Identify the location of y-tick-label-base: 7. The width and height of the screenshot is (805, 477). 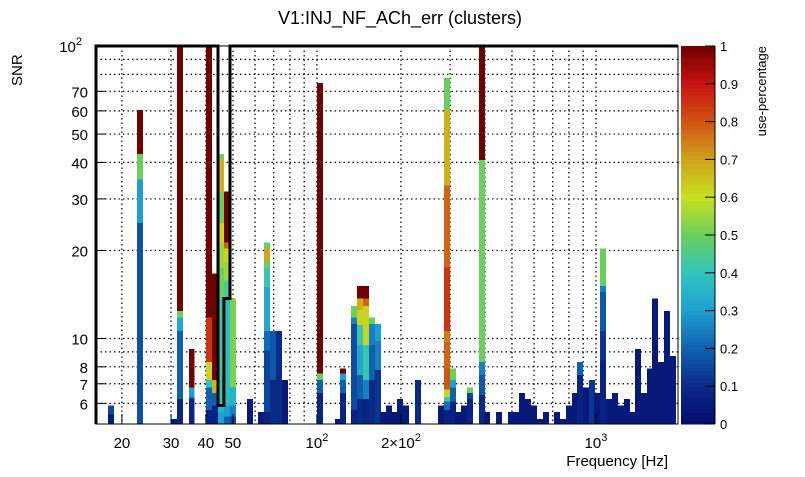
(84, 385).